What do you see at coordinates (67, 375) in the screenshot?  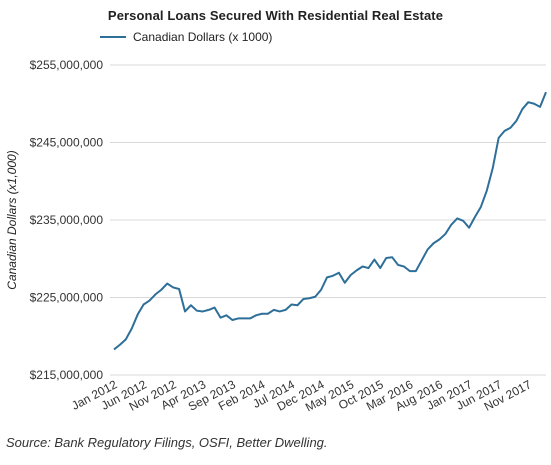 I see `y-tick-label: $215,000,000` at bounding box center [67, 375].